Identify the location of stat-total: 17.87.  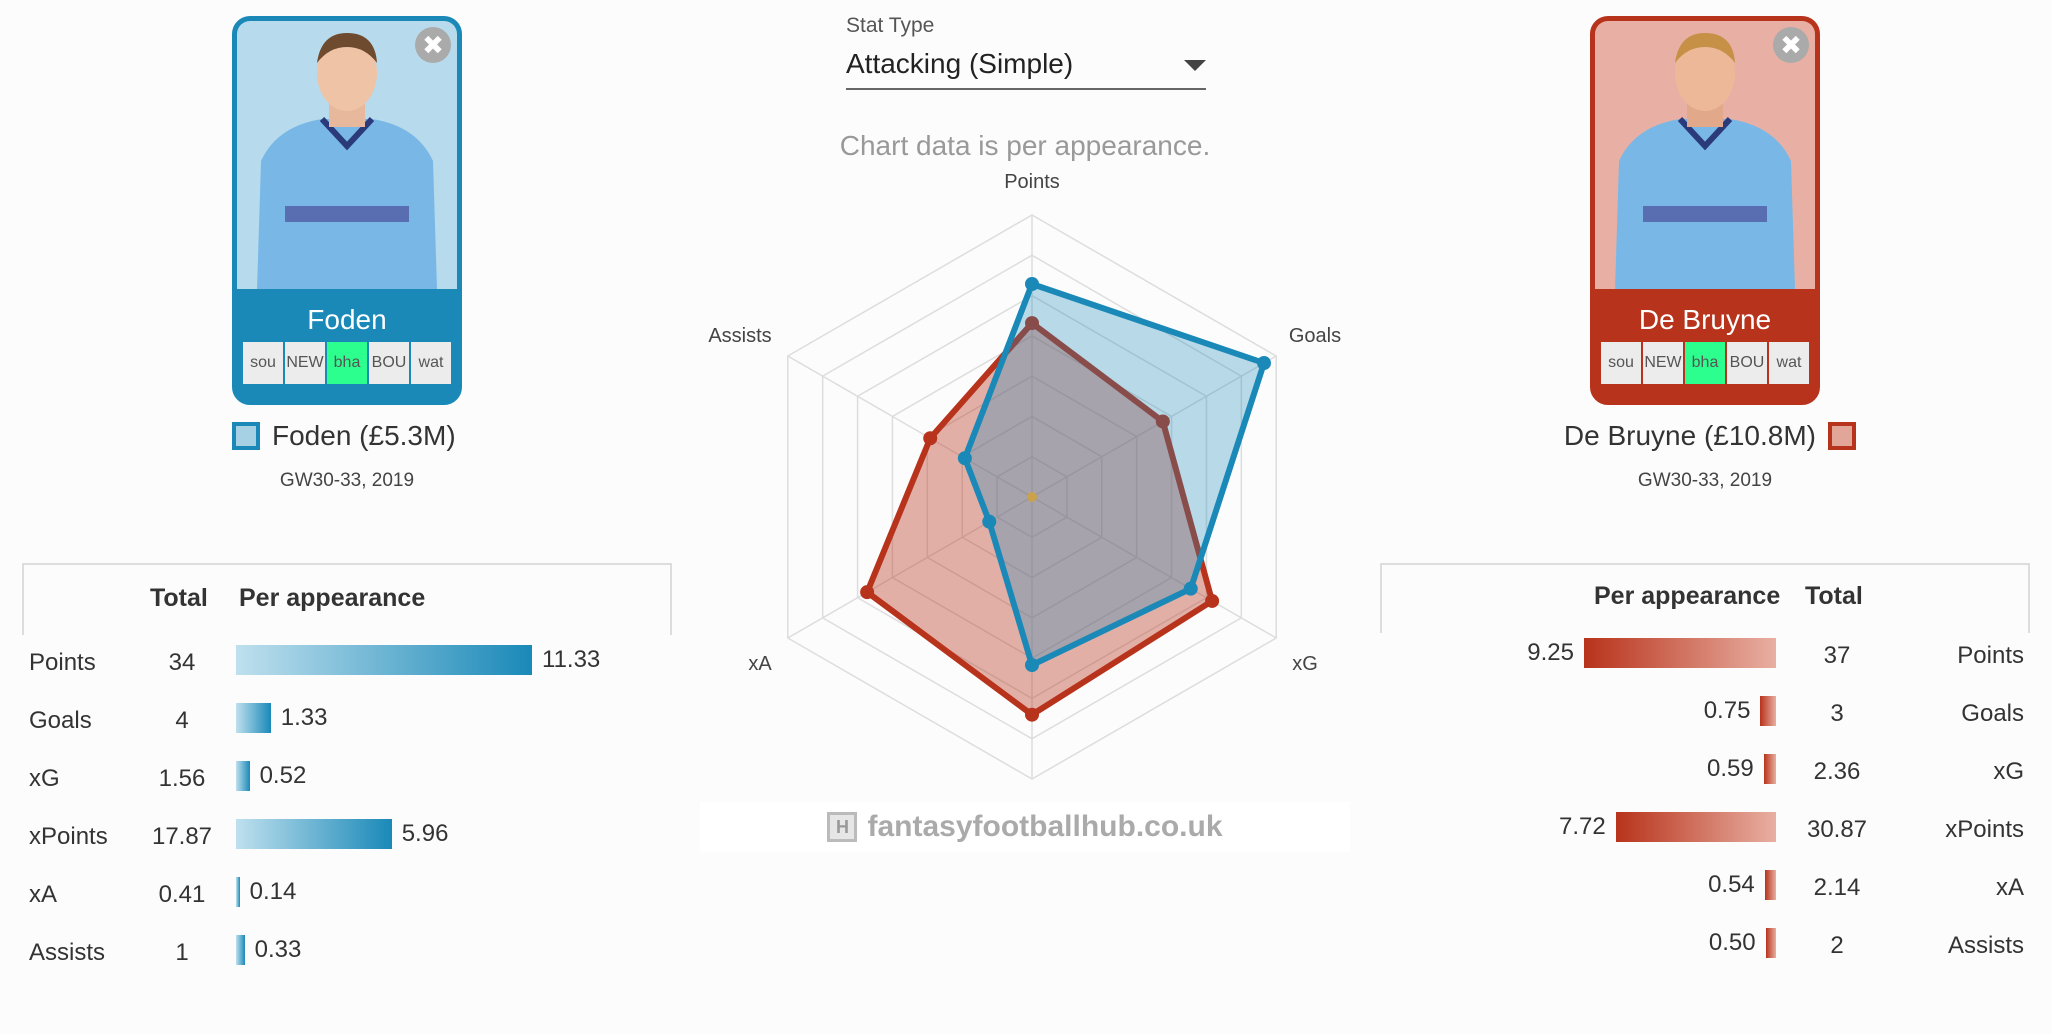
(182, 836).